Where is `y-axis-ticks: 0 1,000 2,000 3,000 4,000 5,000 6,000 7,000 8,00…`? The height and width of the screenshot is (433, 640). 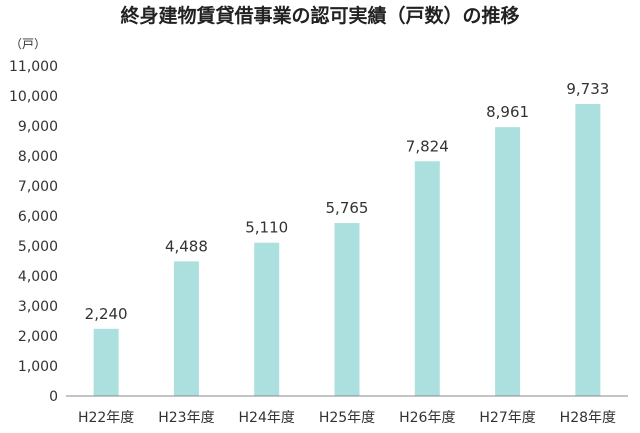
y-axis-ticks: 0 1,000 2,000 3,000 4,000 5,000 6,000 7,000 8,00… is located at coordinates (33, 232).